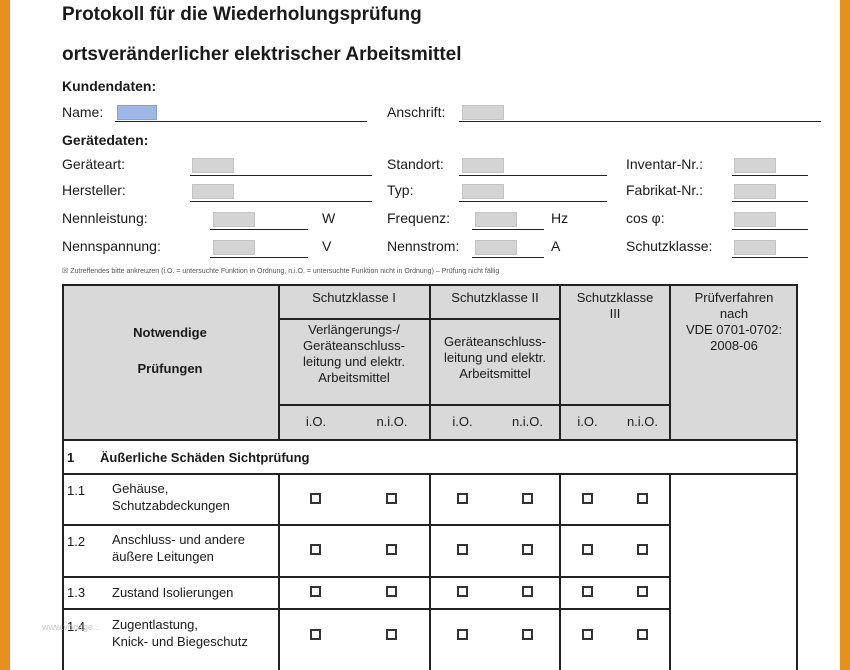  Describe the element at coordinates (483, 165) in the screenshot. I see `location-field` at that location.